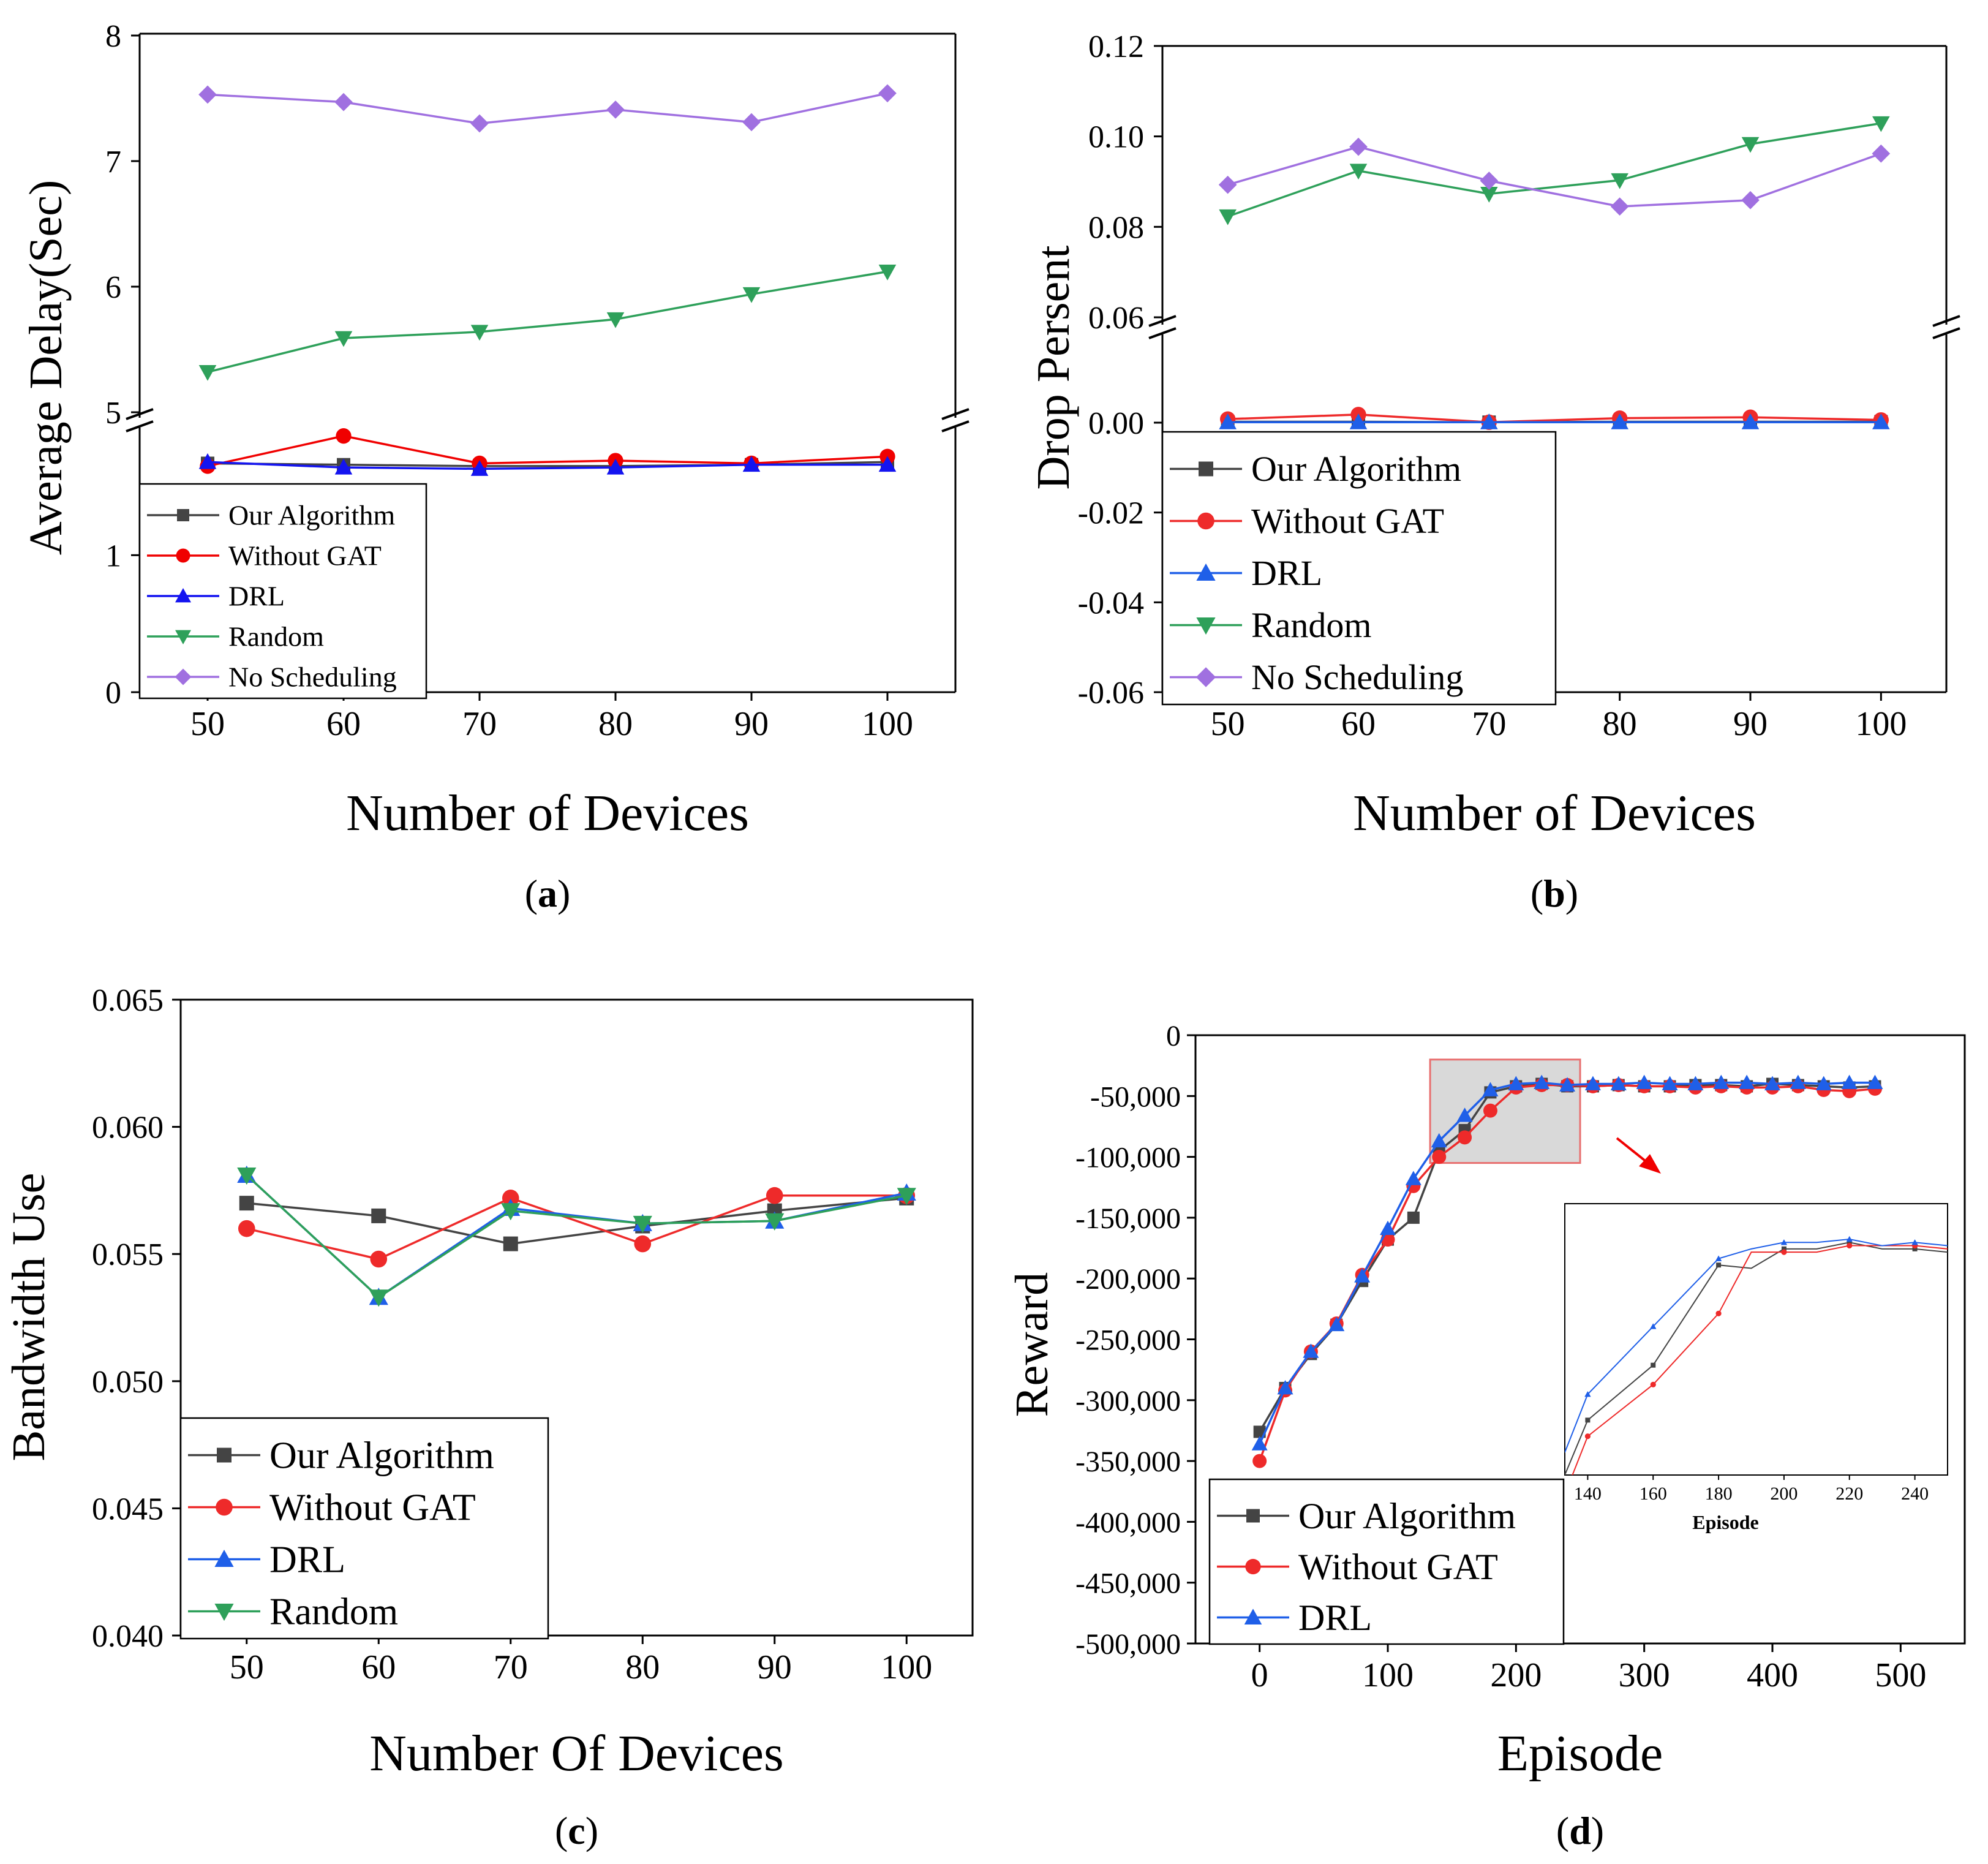 The width and height of the screenshot is (1988, 1864). What do you see at coordinates (547, 466) in the screenshot?
I see `series-line-drl` at bounding box center [547, 466].